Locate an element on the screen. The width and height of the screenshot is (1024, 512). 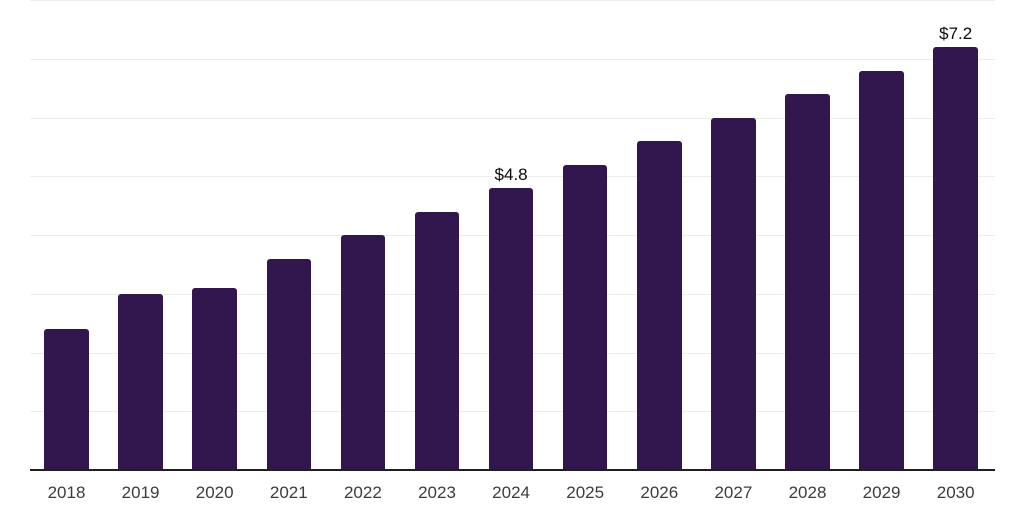
x-tick-label-2027: 2027 is located at coordinates (733, 492).